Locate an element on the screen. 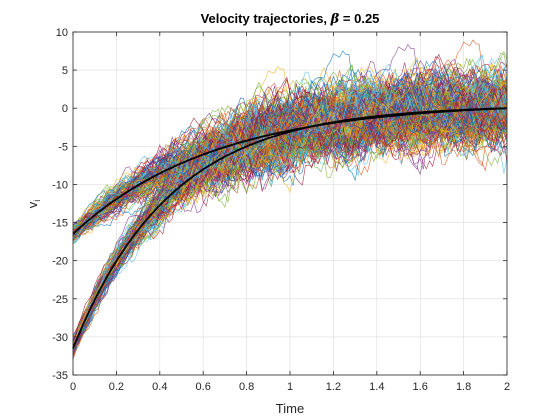 Image resolution: width=560 pixels, height=420 pixels. x-tick-label: 0.2 is located at coordinates (116, 387).